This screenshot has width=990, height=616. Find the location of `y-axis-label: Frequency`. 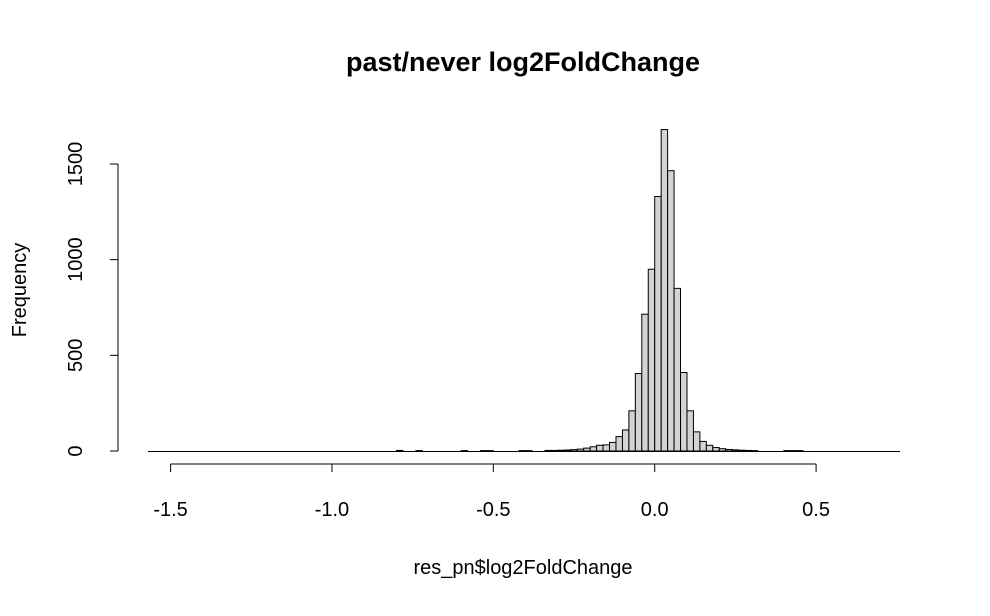

y-axis-label: Frequency is located at coordinates (20, 290).